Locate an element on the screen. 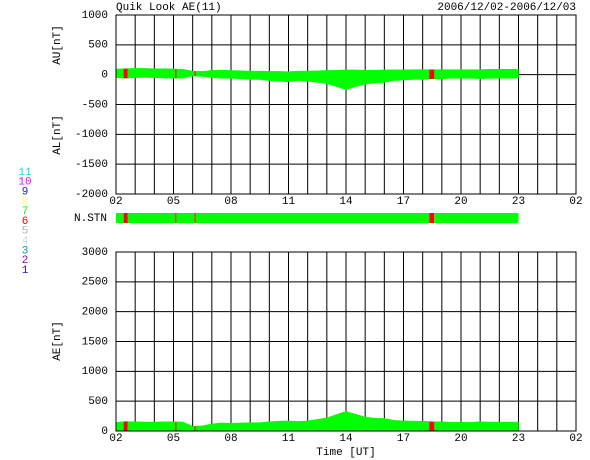  legend-level: 6 is located at coordinates (25, 222).